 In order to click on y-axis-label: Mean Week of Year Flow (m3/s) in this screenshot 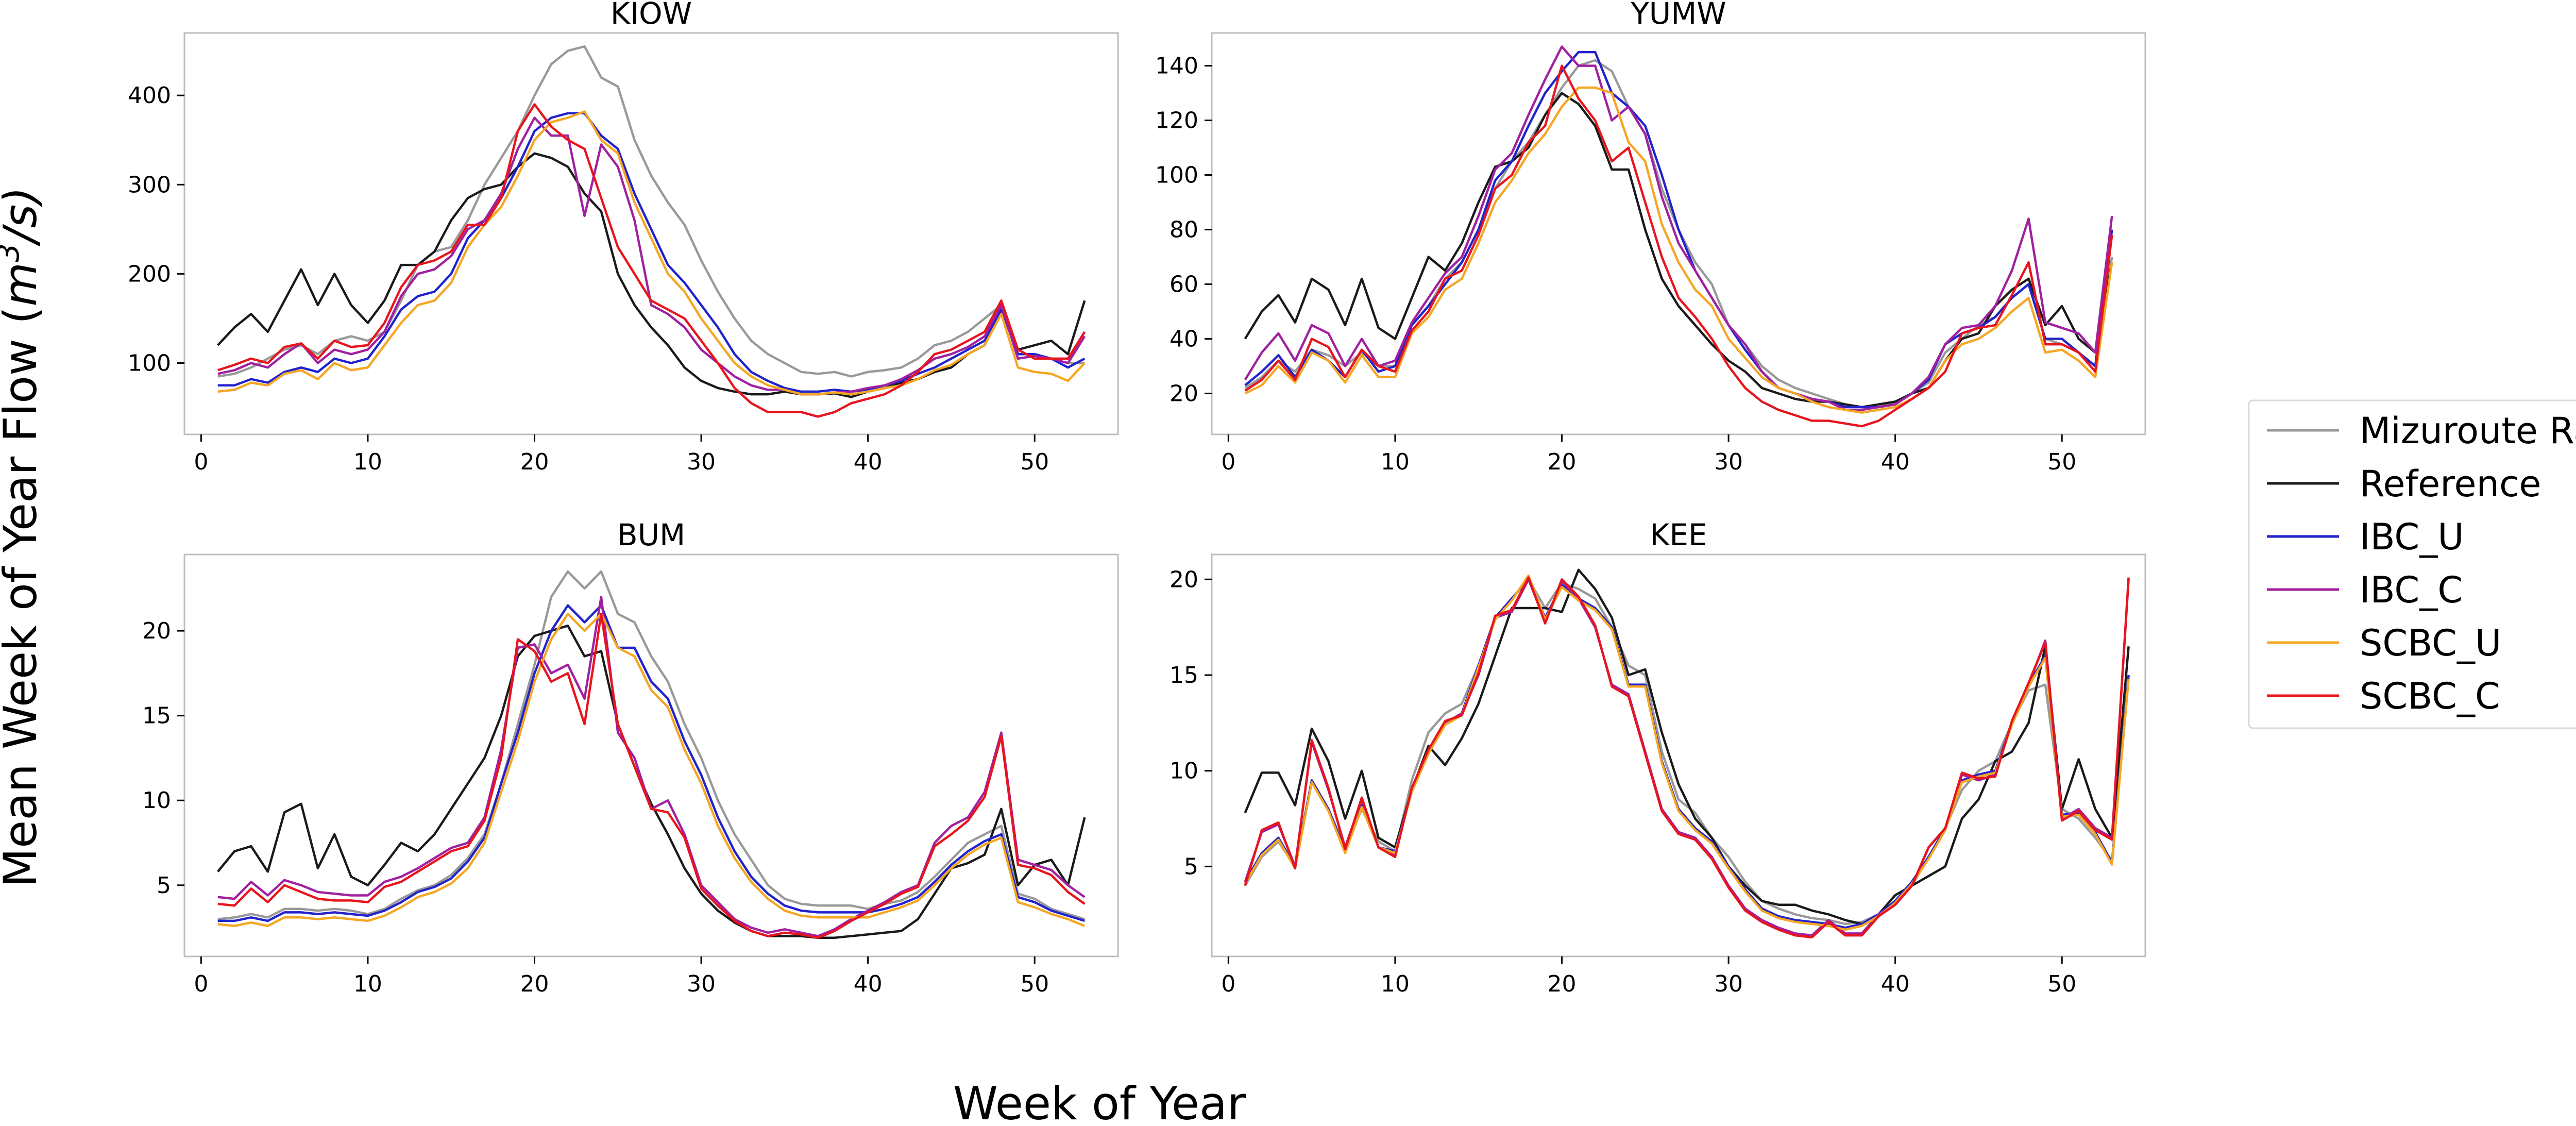, I will do `click(23, 537)`.